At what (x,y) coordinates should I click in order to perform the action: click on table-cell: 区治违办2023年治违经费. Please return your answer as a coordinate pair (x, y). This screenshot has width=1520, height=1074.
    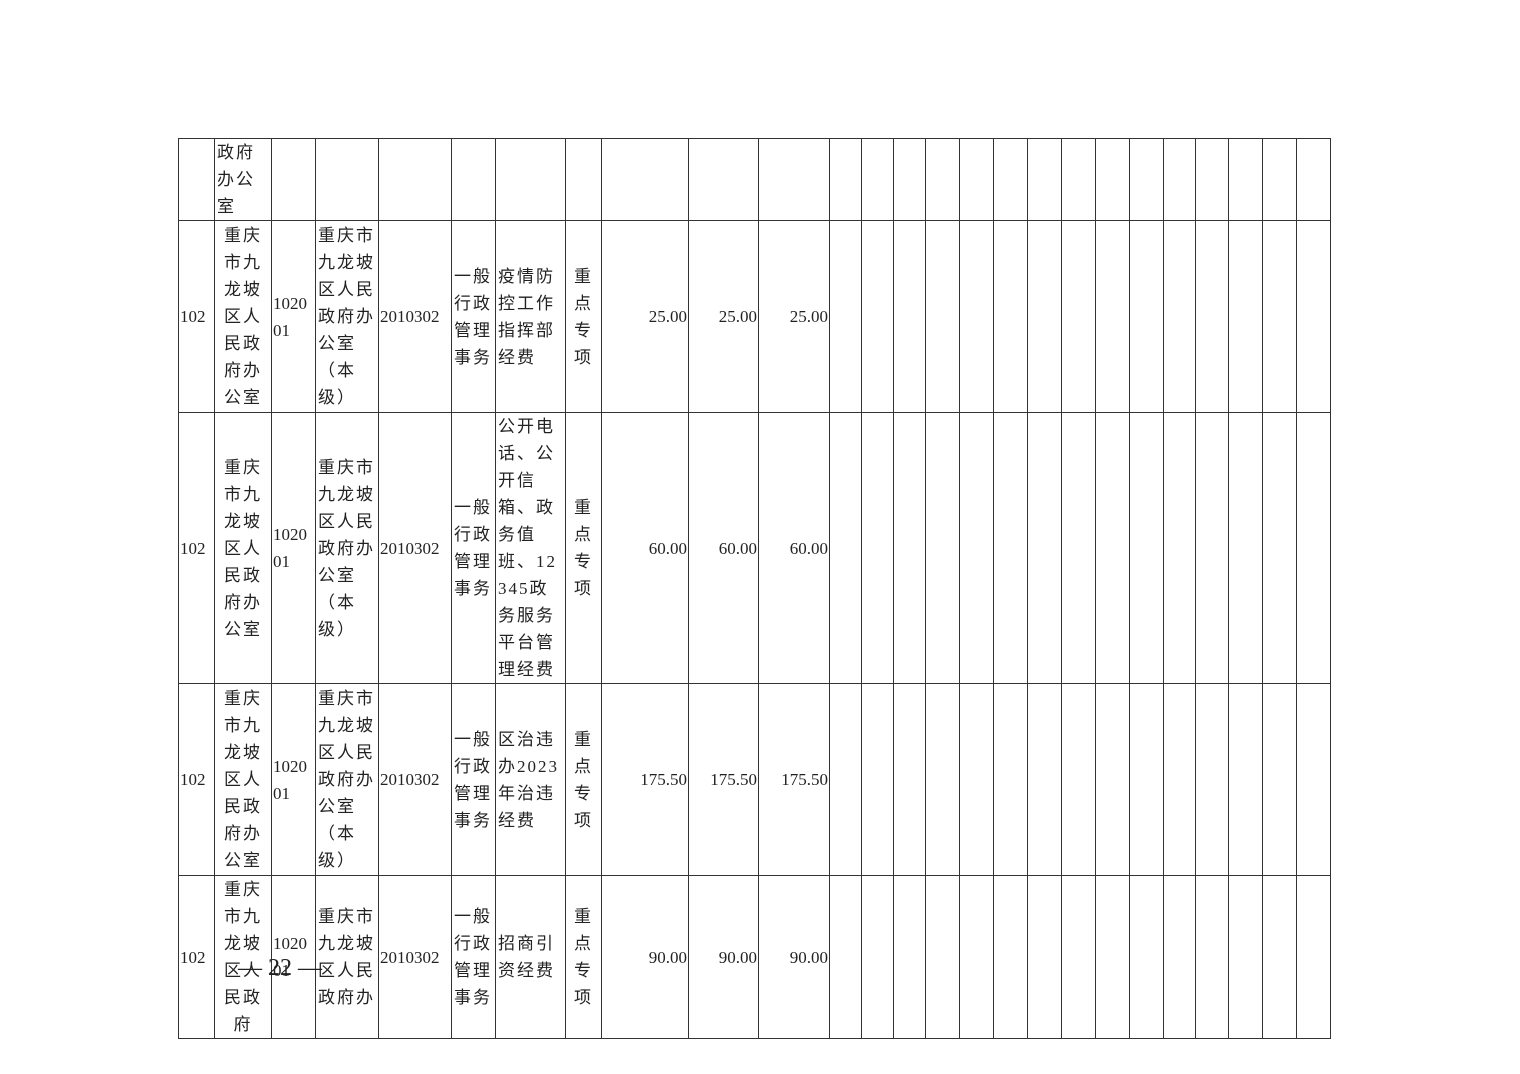
    Looking at the image, I should click on (530, 779).